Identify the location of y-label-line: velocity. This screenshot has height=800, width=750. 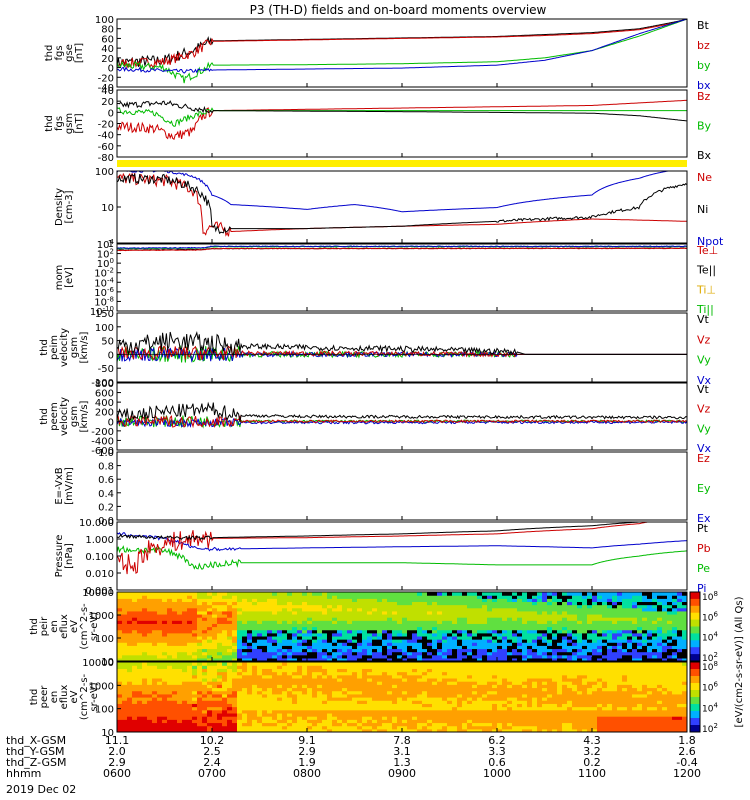
(64, 416).